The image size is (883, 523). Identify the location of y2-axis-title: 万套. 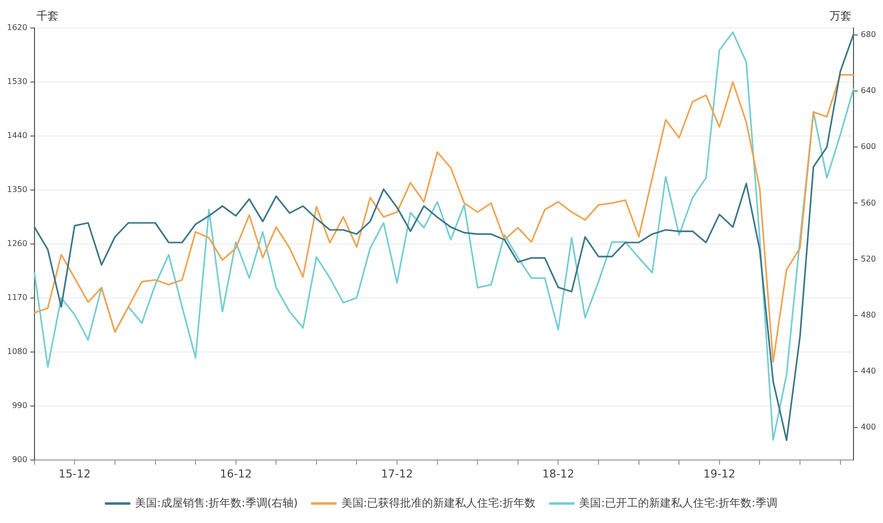
(841, 15).